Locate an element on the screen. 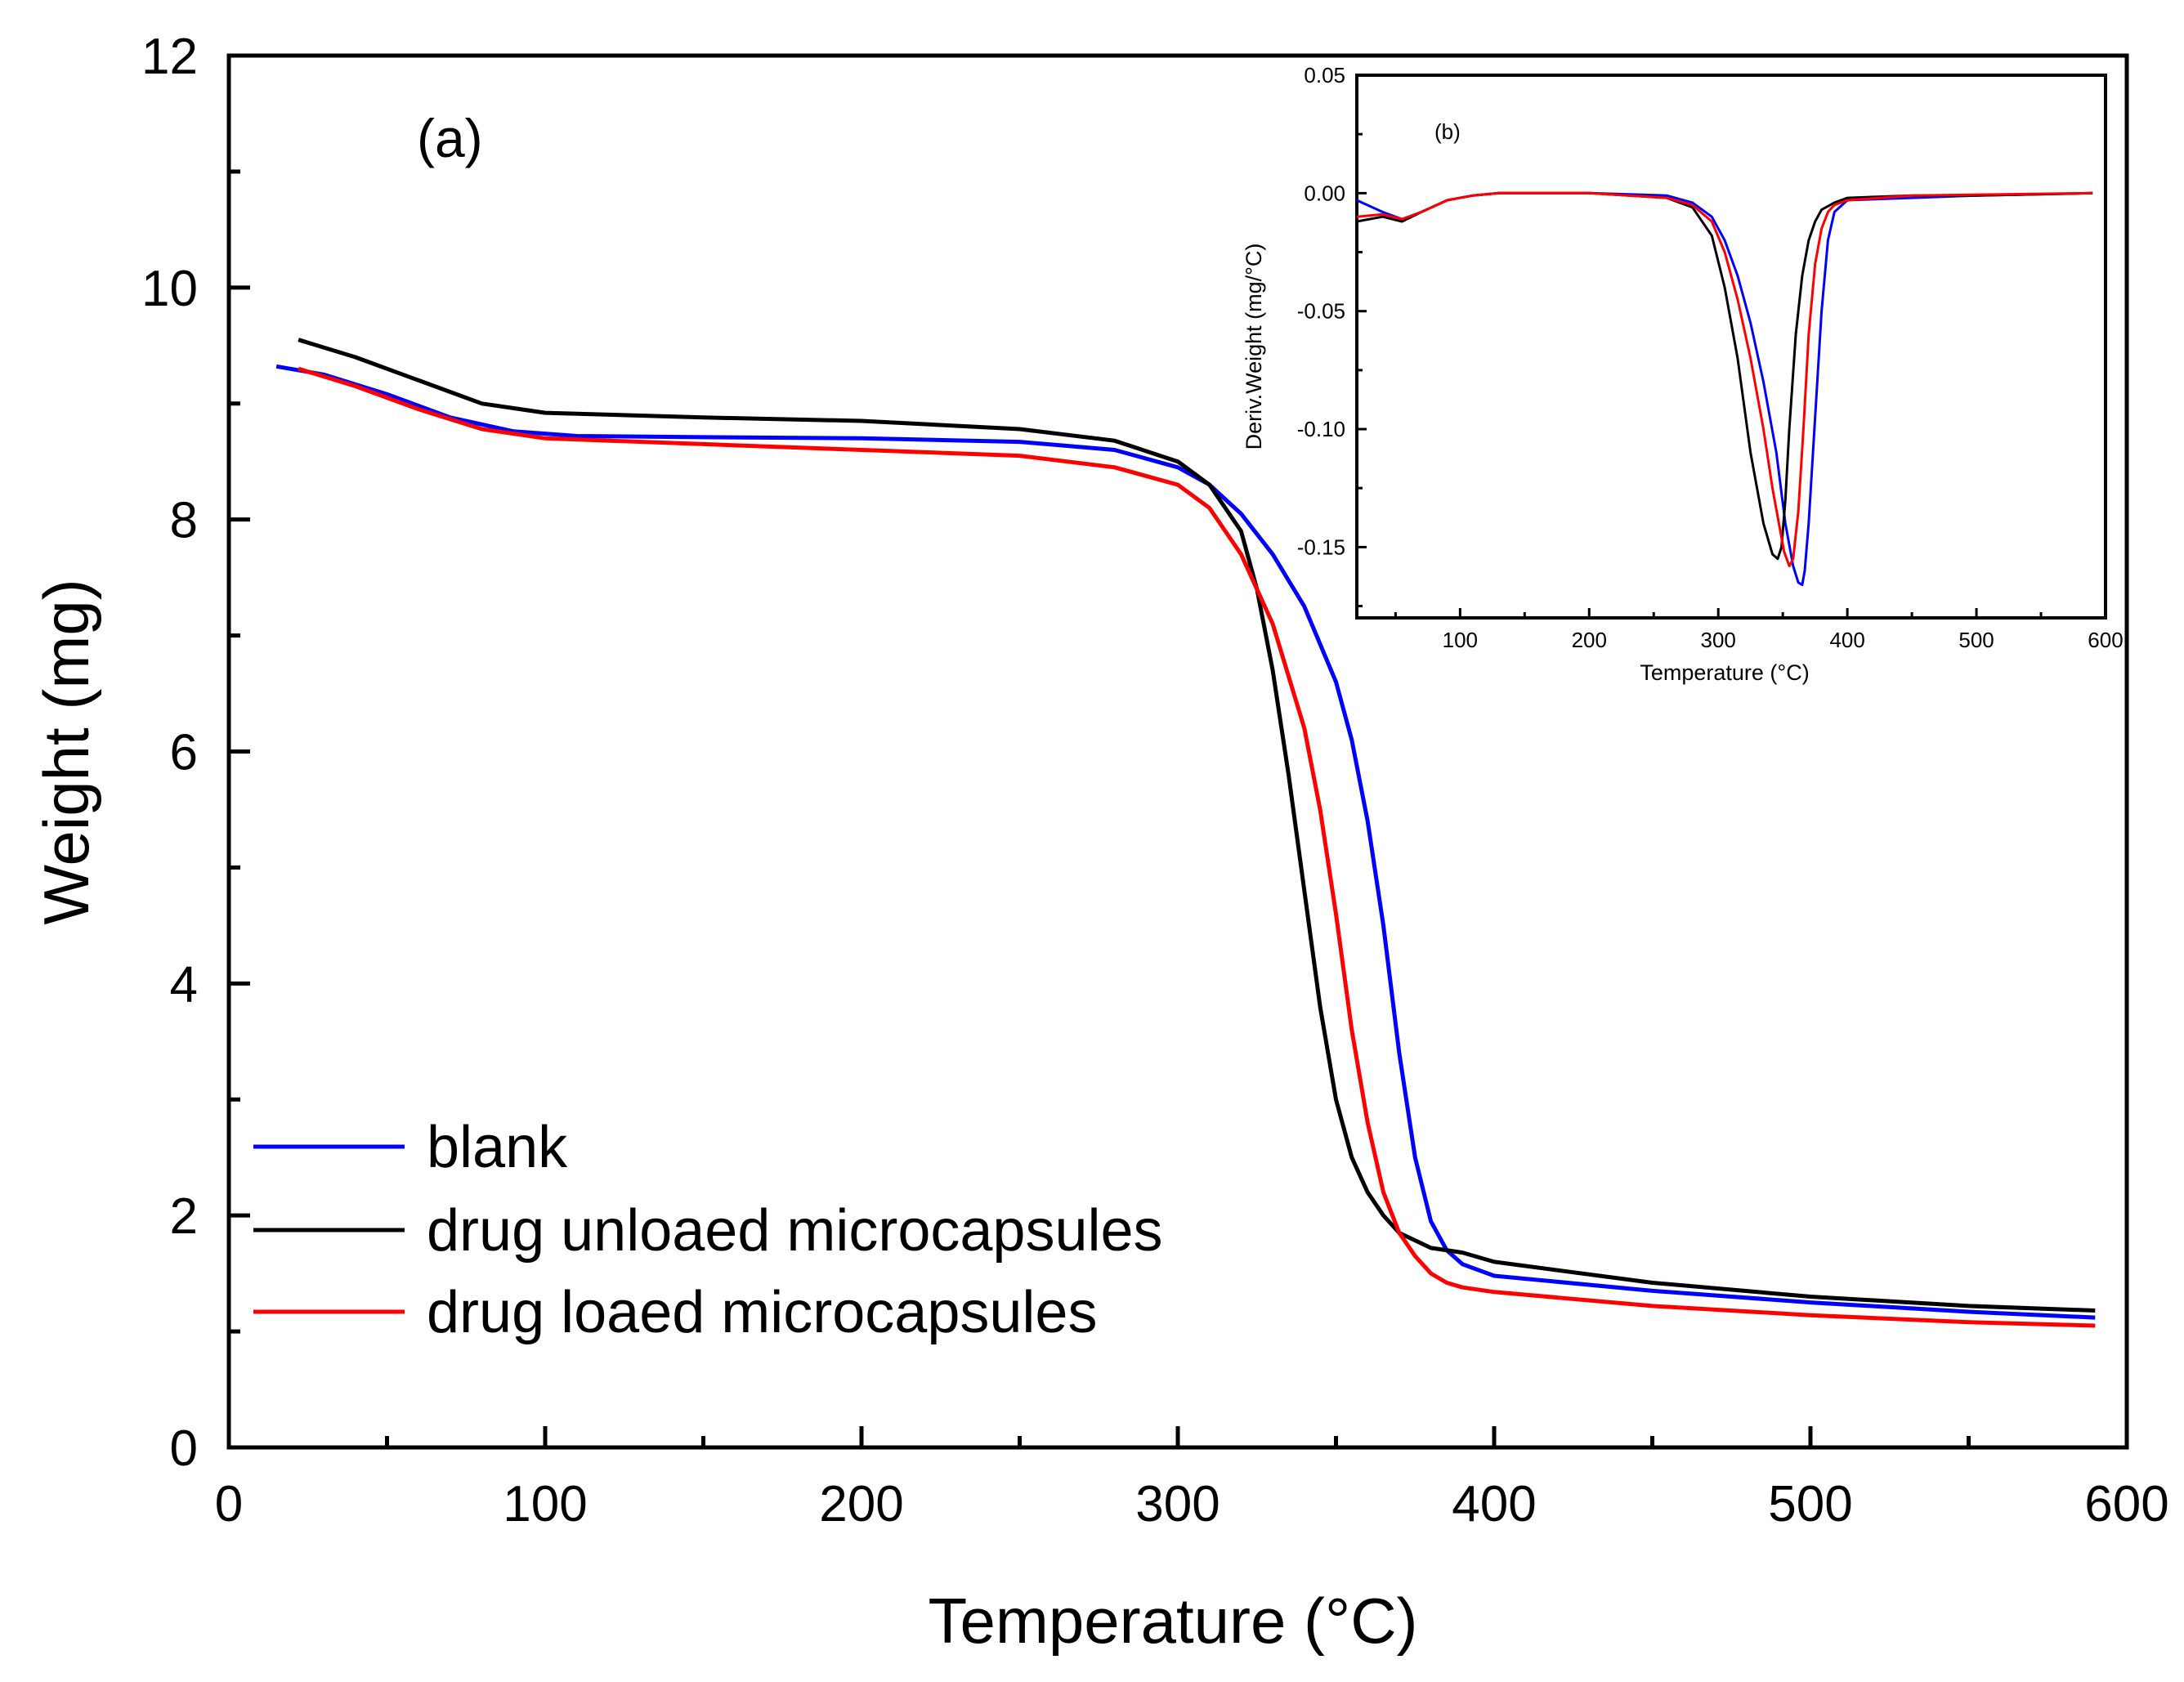  inset-plot-frame is located at coordinates (1731, 347).